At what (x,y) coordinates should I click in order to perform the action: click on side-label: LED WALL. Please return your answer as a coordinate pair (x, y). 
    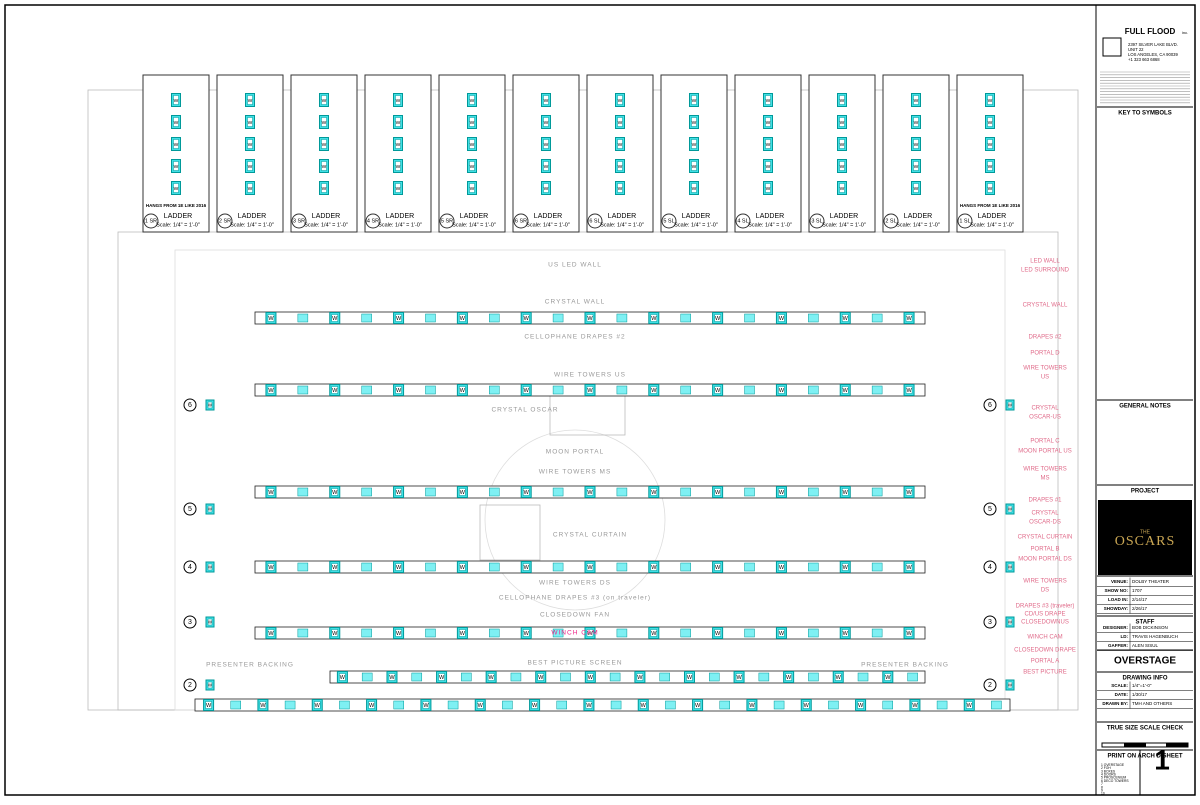
    Looking at the image, I should click on (1045, 262).